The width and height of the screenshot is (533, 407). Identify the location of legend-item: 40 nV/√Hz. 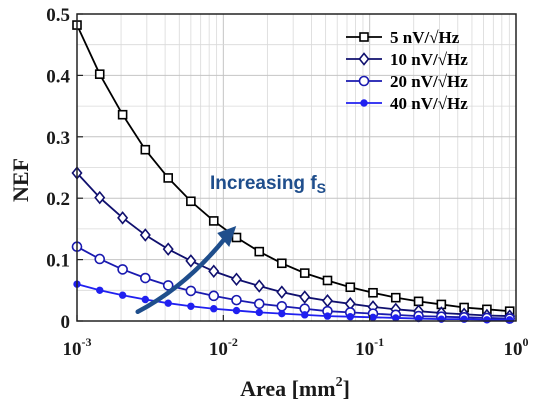
(407, 103).